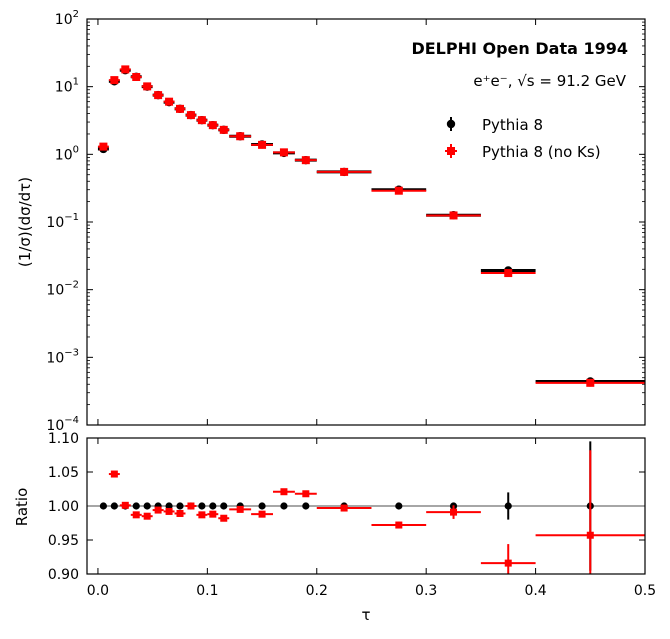 The width and height of the screenshot is (670, 639). I want to click on y-tick-label: 10⁻³, so click(62, 356).